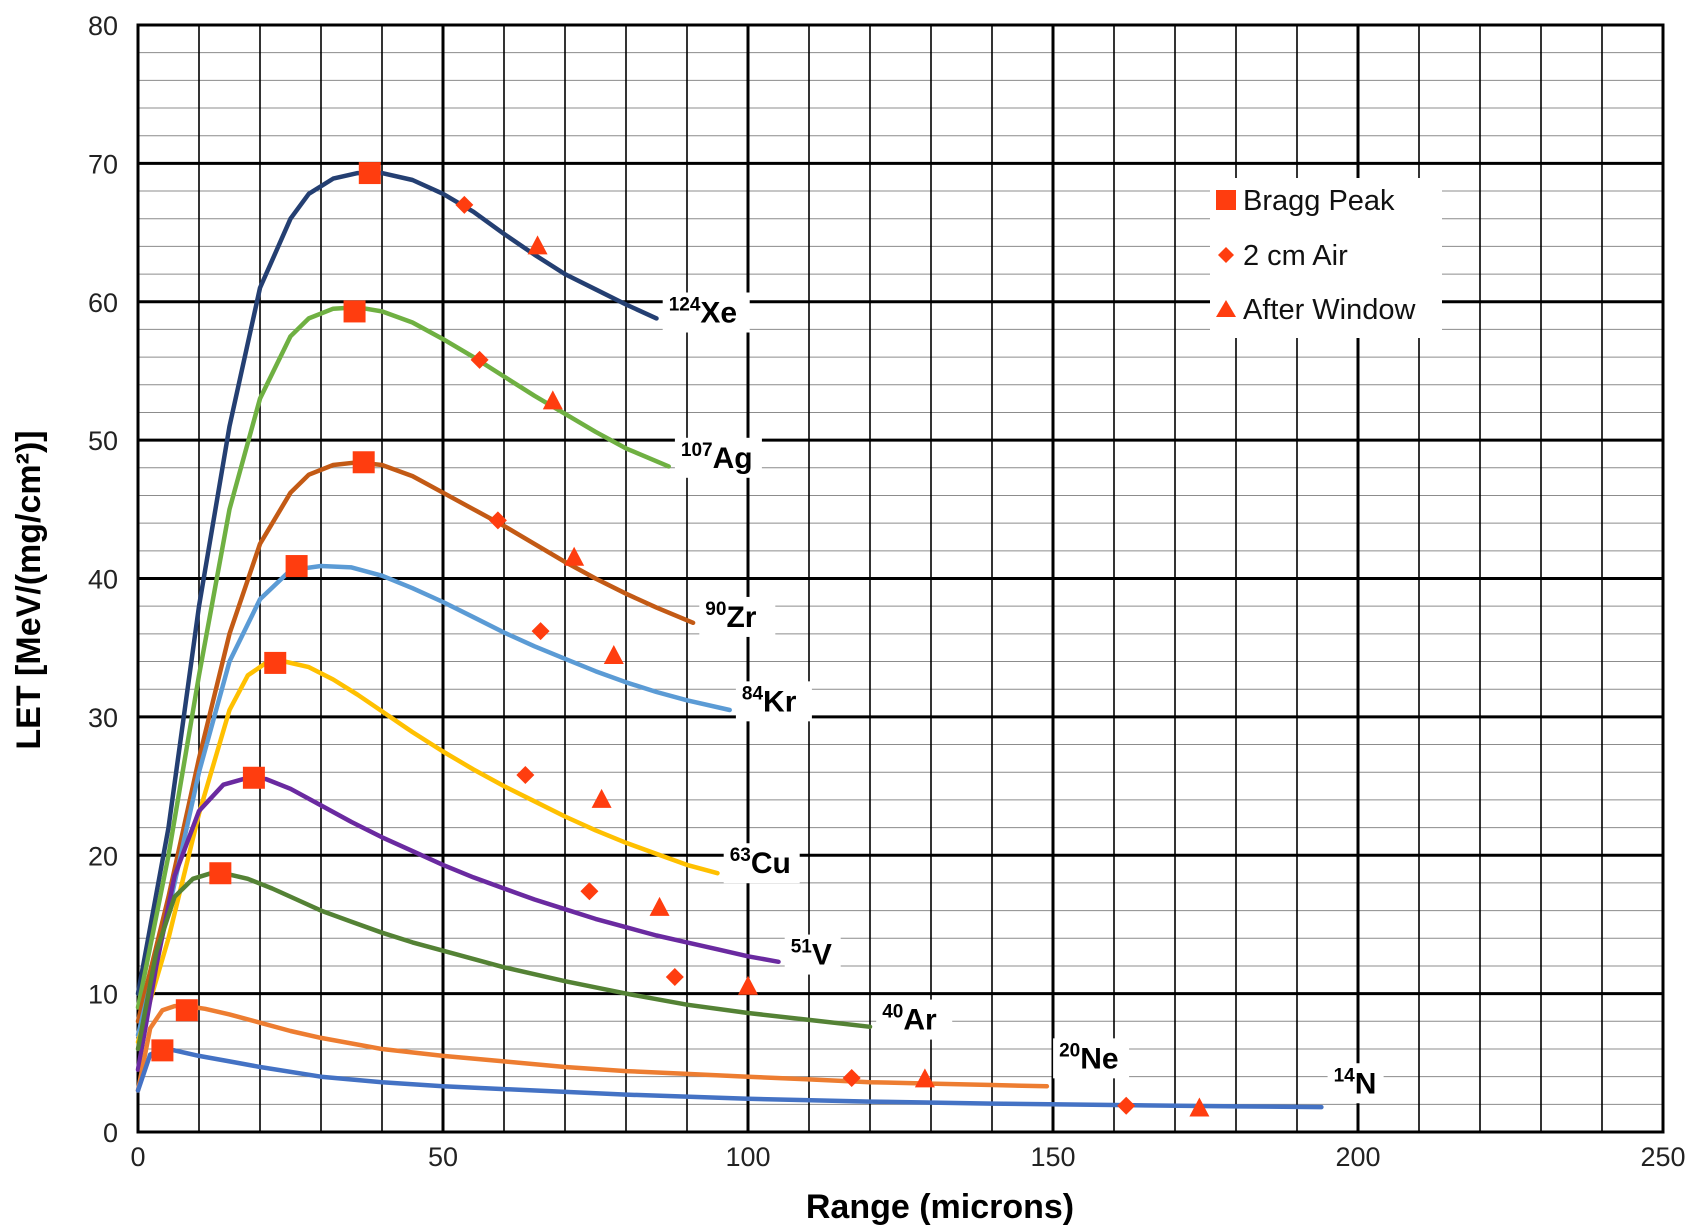 The image size is (1687, 1225). What do you see at coordinates (103, 995) in the screenshot?
I see `y-tick-label: 10` at bounding box center [103, 995].